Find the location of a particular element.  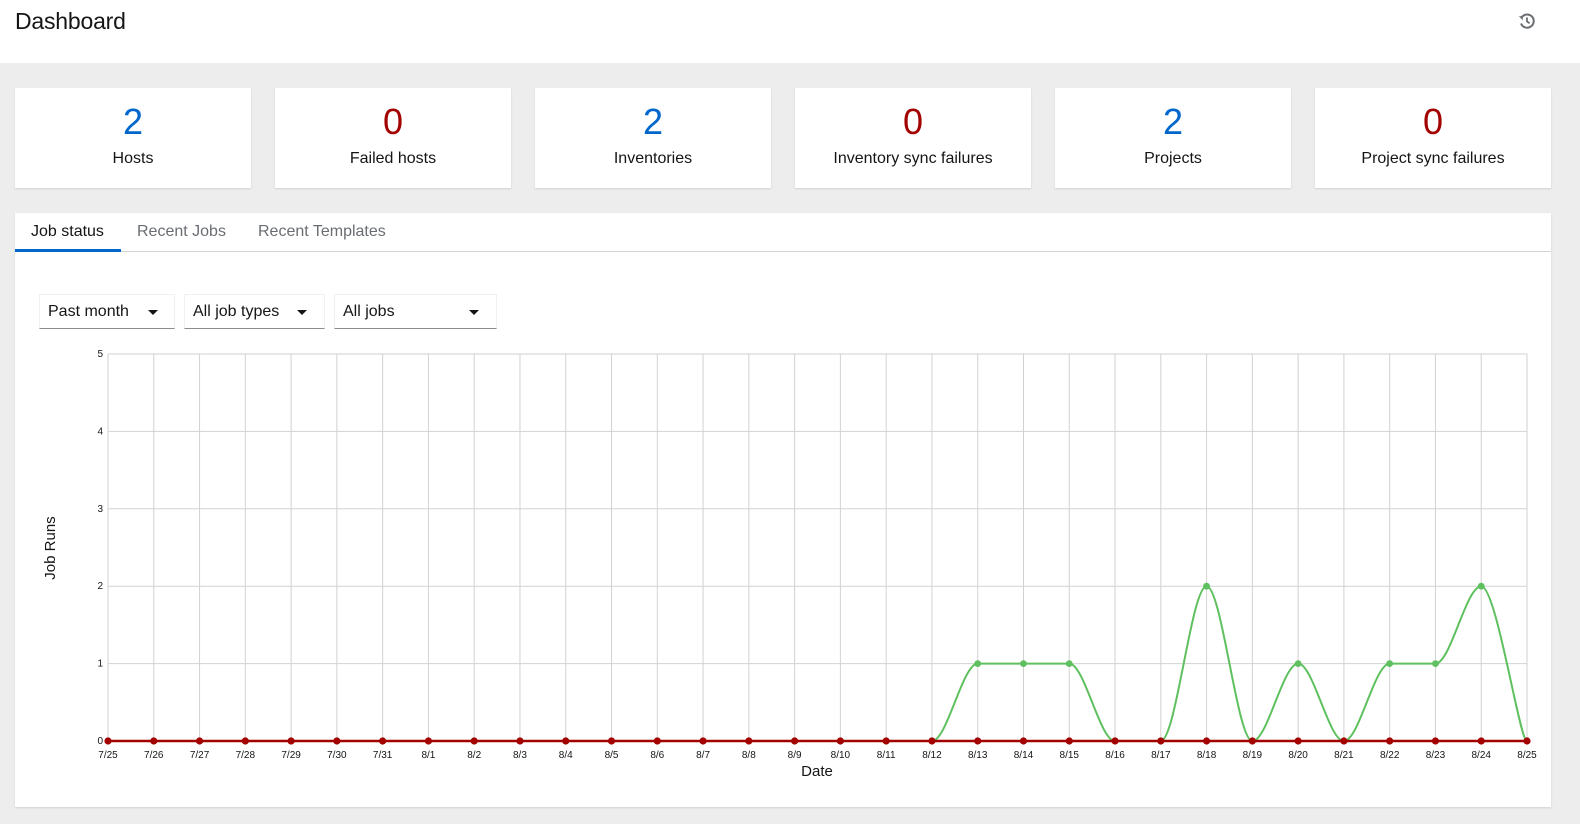

y-tick-label: 1 is located at coordinates (100, 664).